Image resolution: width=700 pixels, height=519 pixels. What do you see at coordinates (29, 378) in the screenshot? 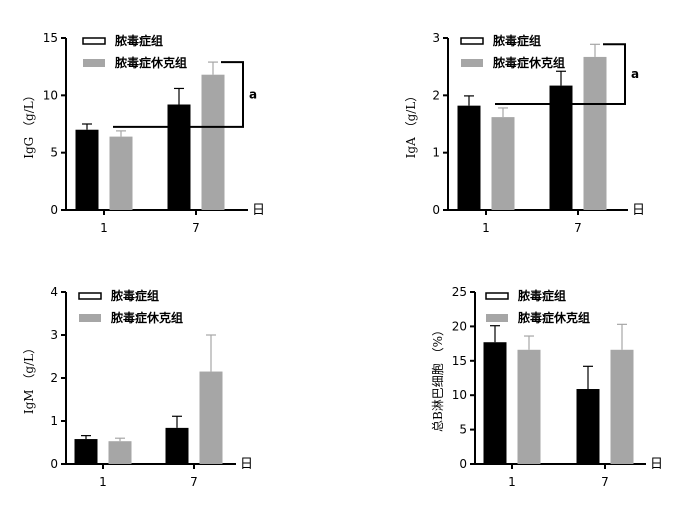
I see `y-axis-label: IgM （g/L）` at bounding box center [29, 378].